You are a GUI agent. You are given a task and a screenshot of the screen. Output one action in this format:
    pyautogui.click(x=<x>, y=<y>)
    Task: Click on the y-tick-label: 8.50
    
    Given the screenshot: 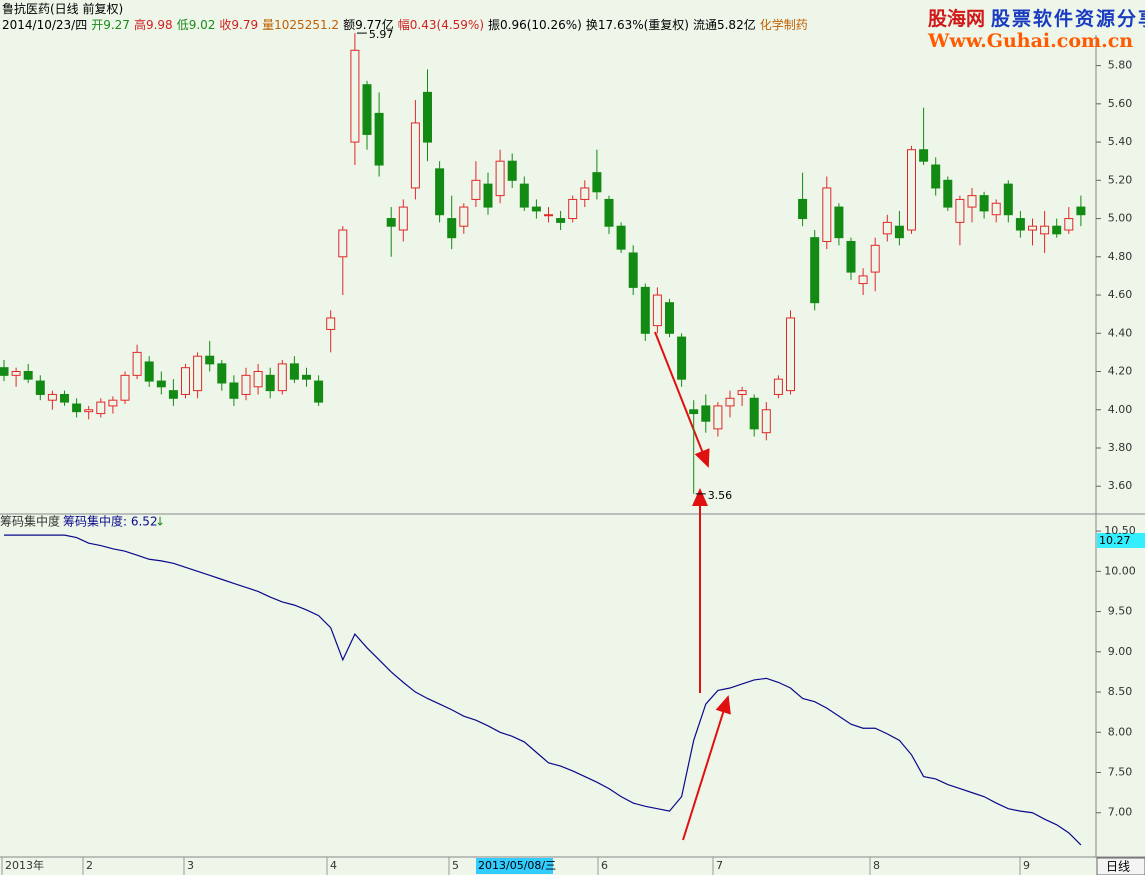 What is the action you would take?
    pyautogui.click(x=1120, y=691)
    